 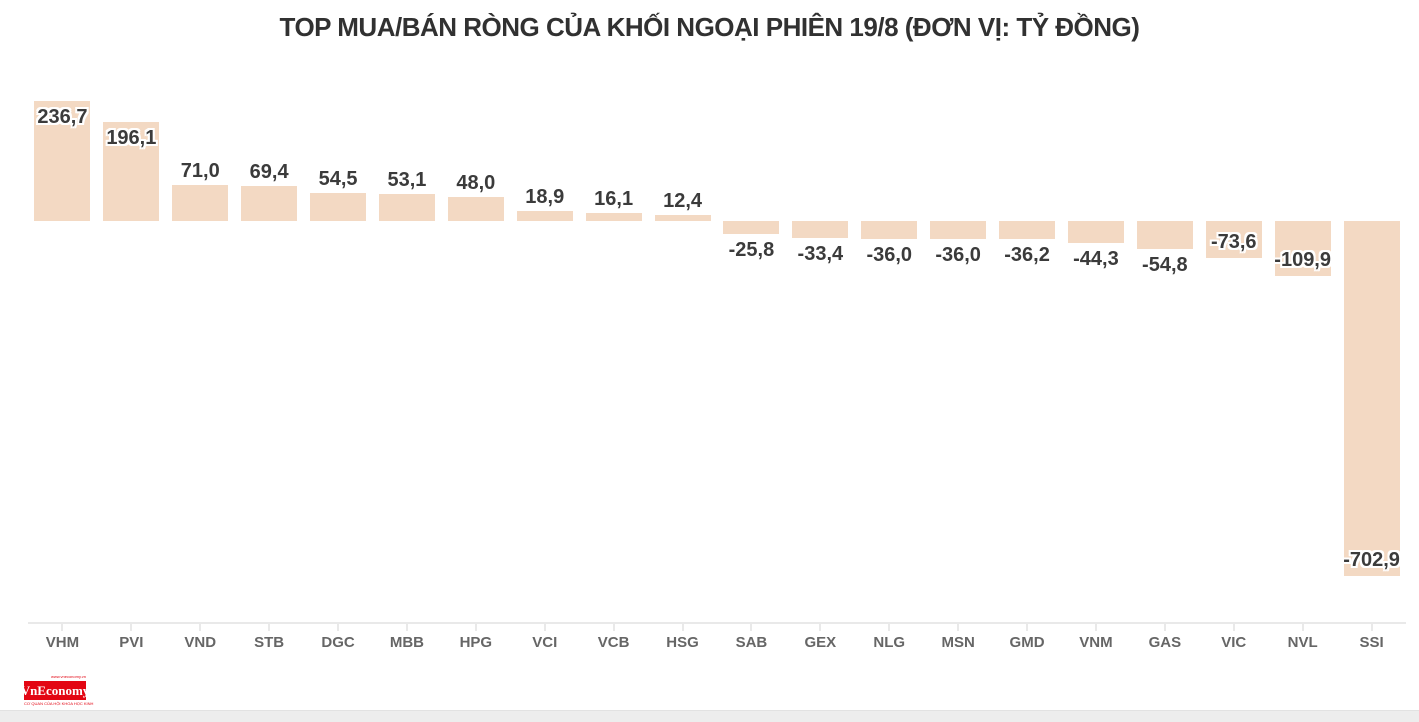 What do you see at coordinates (131, 137) in the screenshot?
I see `bar-value-label-pvi: 196,1` at bounding box center [131, 137].